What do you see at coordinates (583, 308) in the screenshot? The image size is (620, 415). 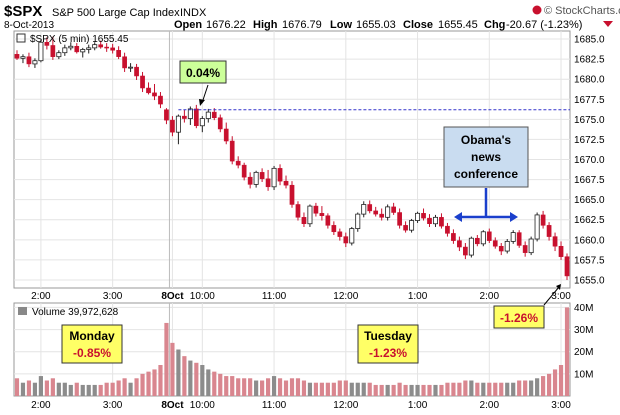 I see `volume-tick-label: 40M` at bounding box center [583, 308].